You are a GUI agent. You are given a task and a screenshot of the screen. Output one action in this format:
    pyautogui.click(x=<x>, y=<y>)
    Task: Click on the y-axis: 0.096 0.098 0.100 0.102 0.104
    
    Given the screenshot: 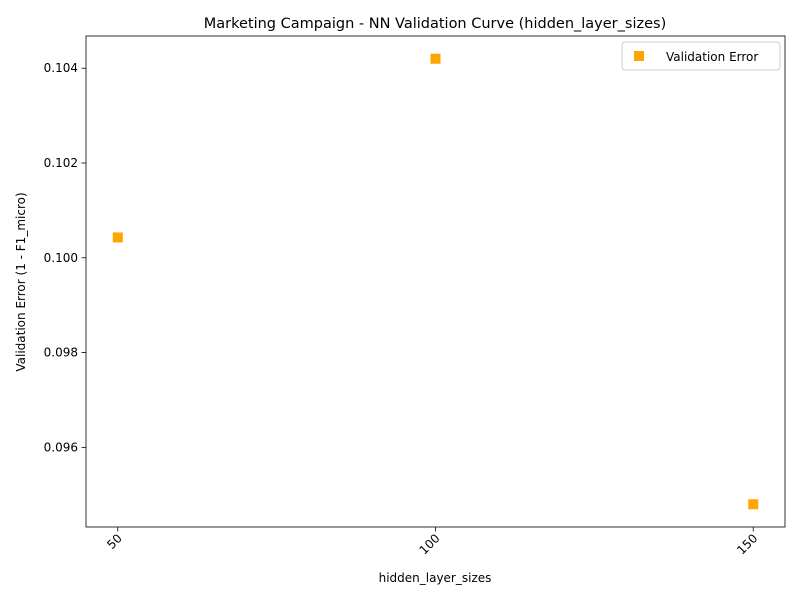 What is the action you would take?
    pyautogui.click(x=65, y=257)
    